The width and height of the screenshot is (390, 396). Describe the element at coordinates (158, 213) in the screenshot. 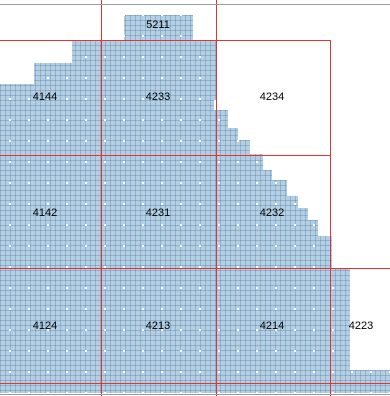

I see `sheet-label-4231: 4231` at that location.